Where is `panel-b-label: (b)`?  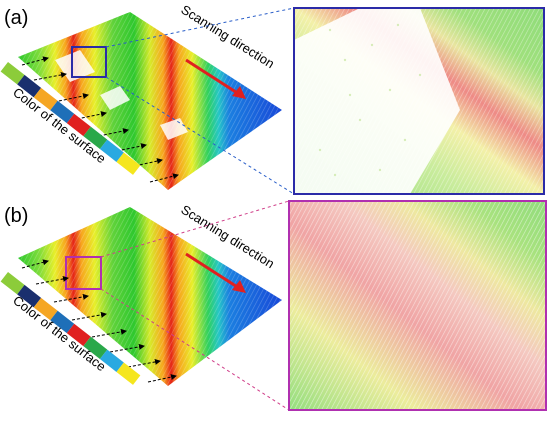 panel-b-label: (b) is located at coordinates (16, 216).